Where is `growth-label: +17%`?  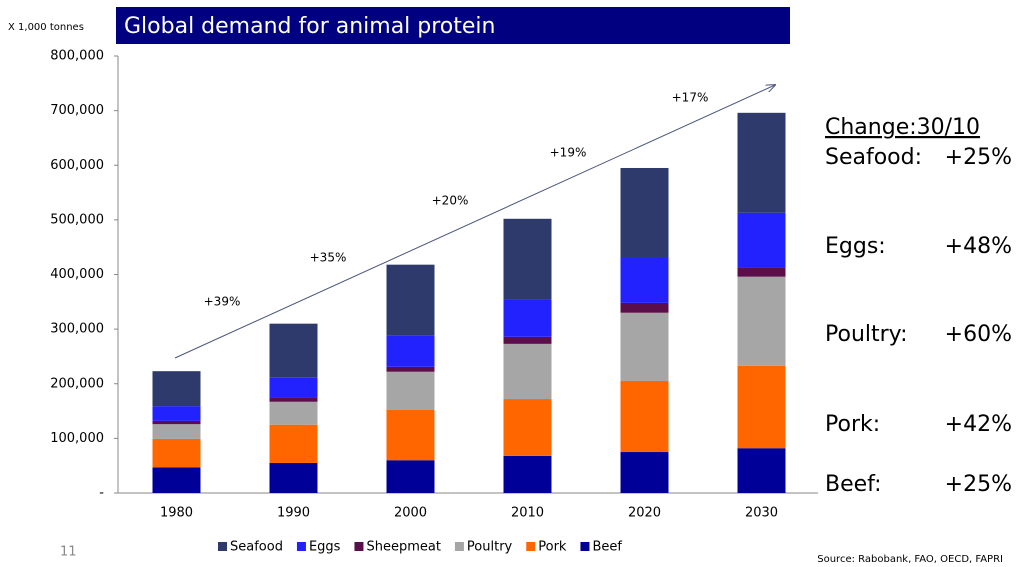
growth-label: +17% is located at coordinates (690, 98).